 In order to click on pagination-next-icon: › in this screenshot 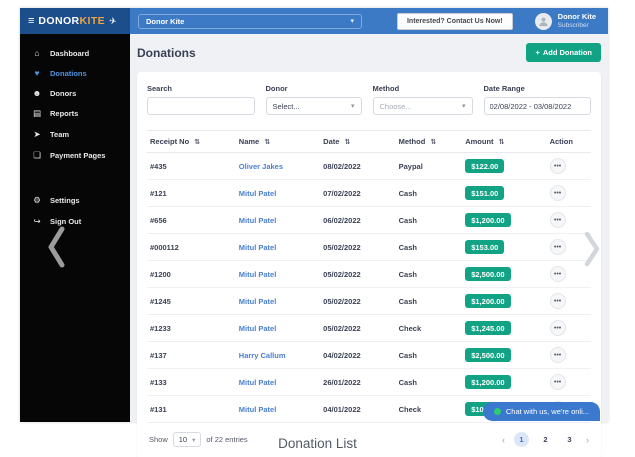, I will do `click(587, 439)`.